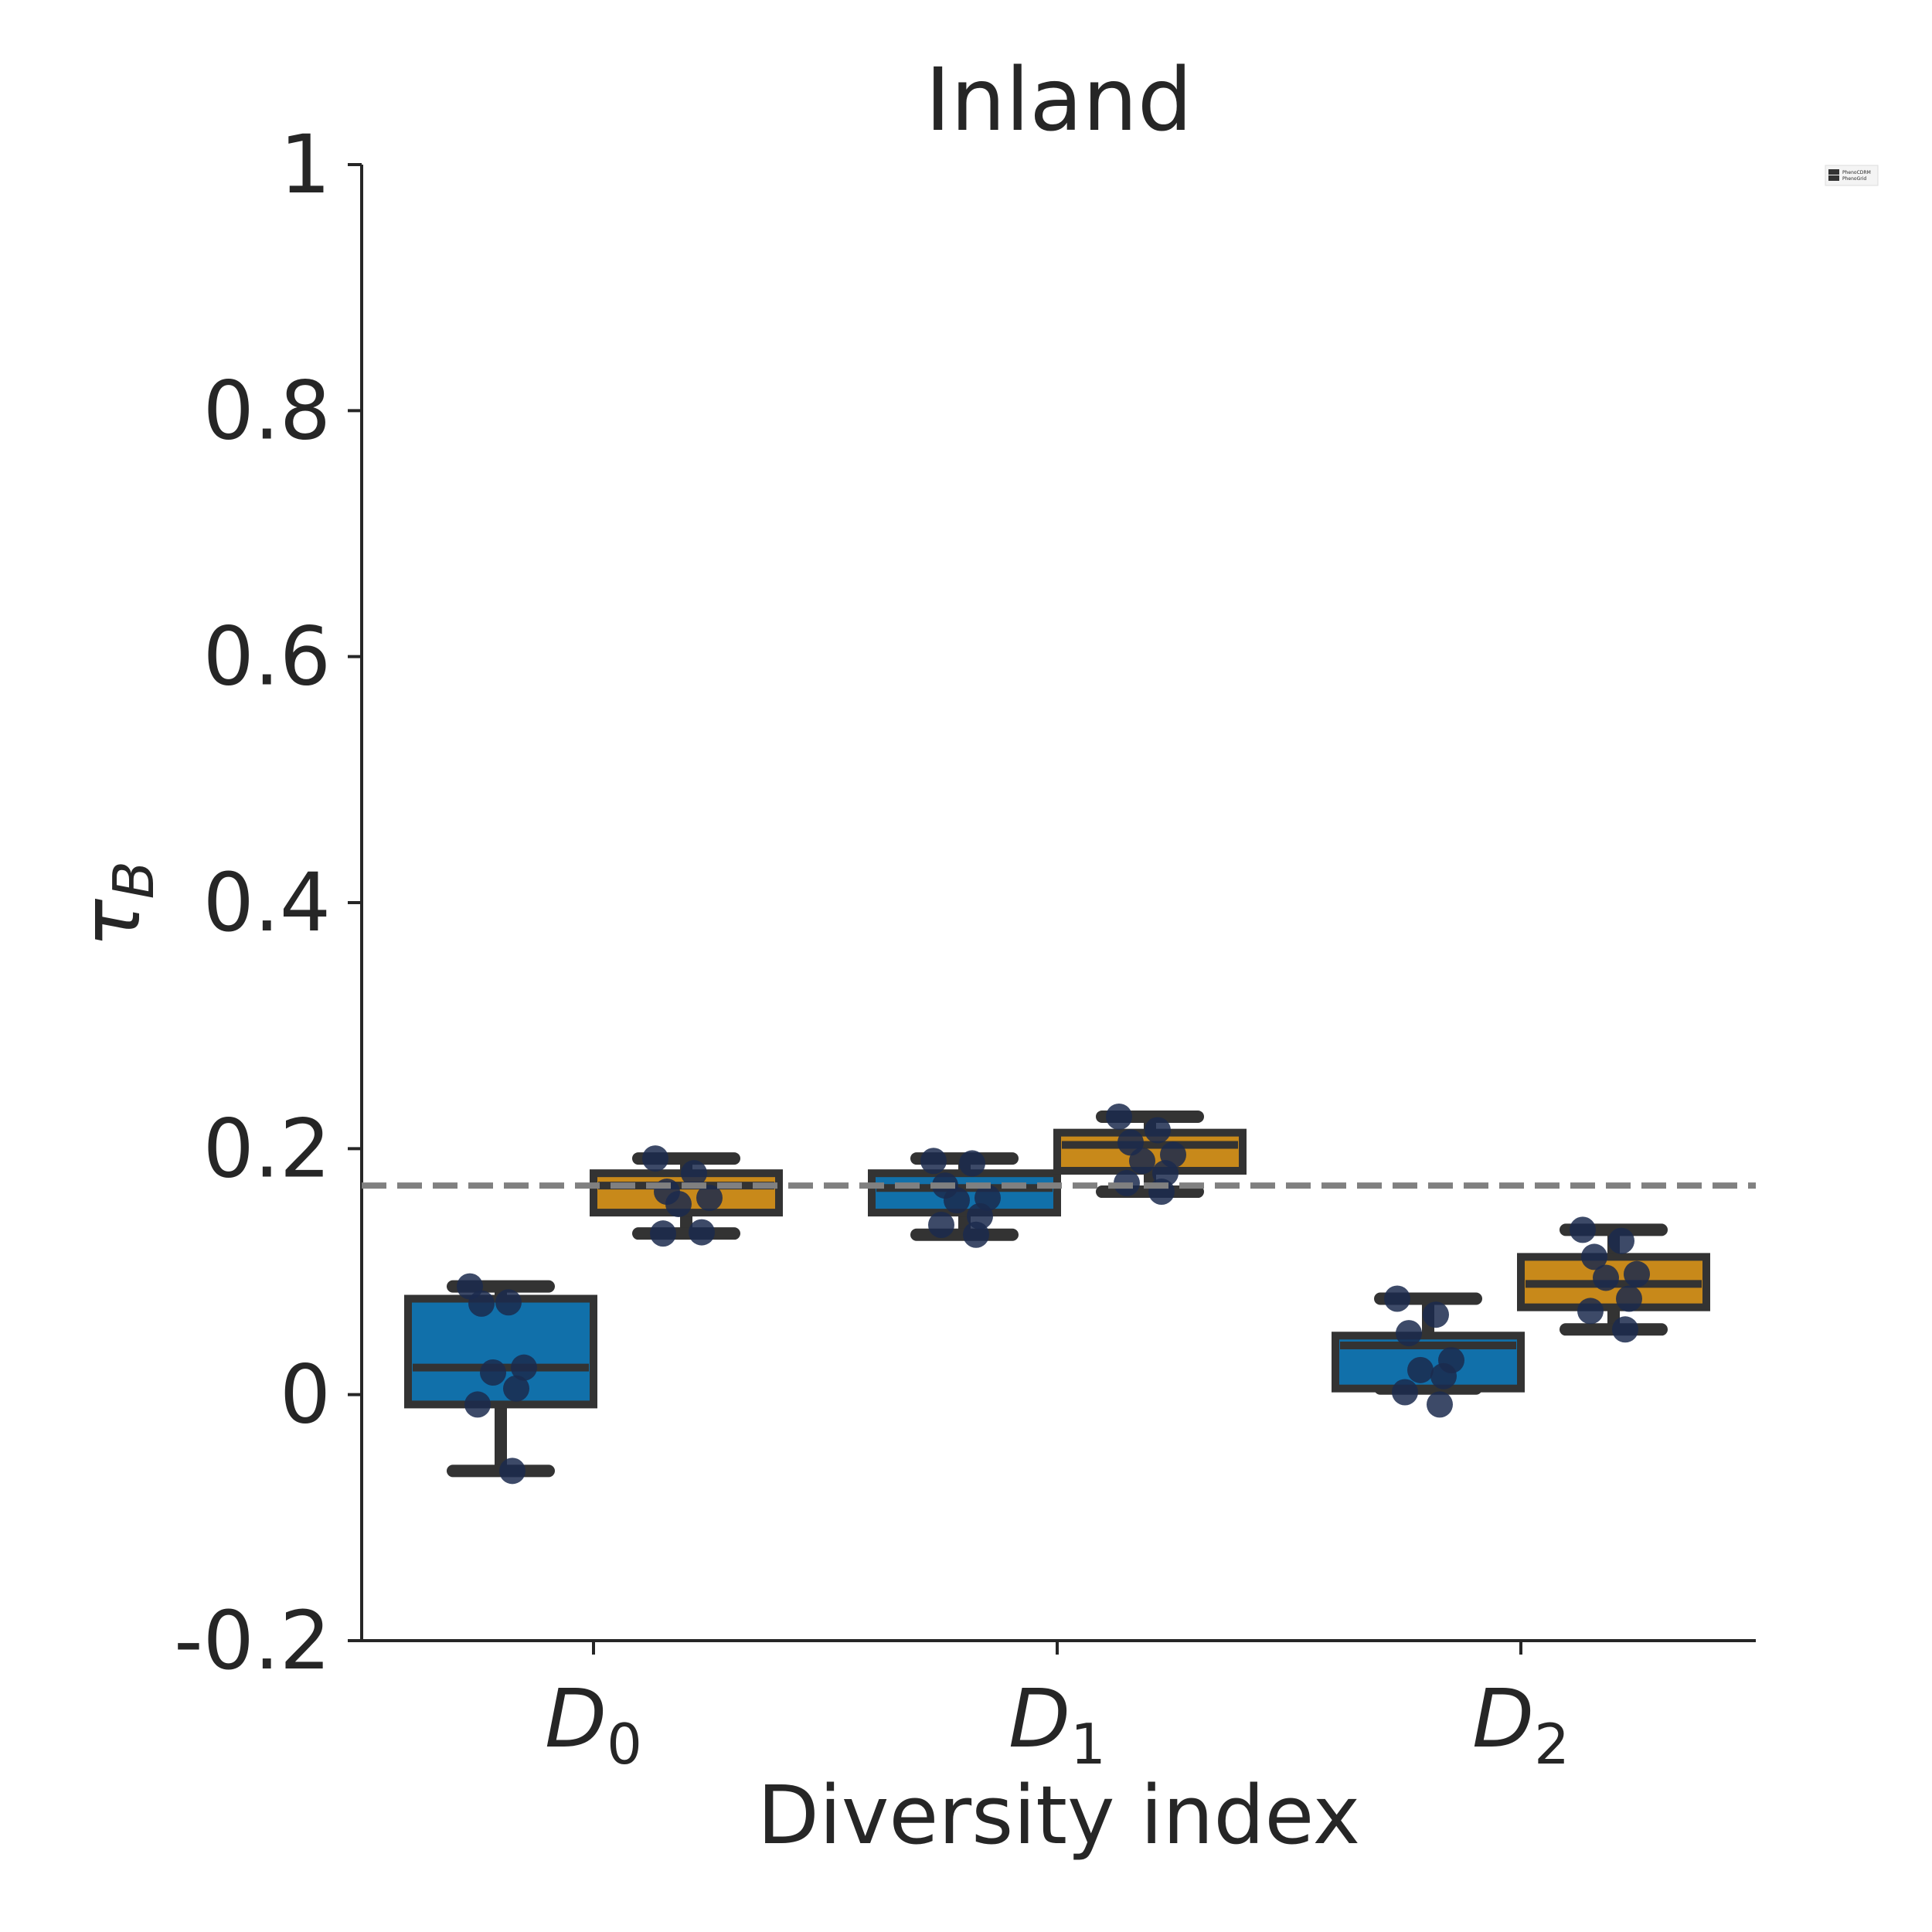  I want to click on y-axis: -0.2 0 0.2 0.4 0.6 0.8 1, so click(268, 903).